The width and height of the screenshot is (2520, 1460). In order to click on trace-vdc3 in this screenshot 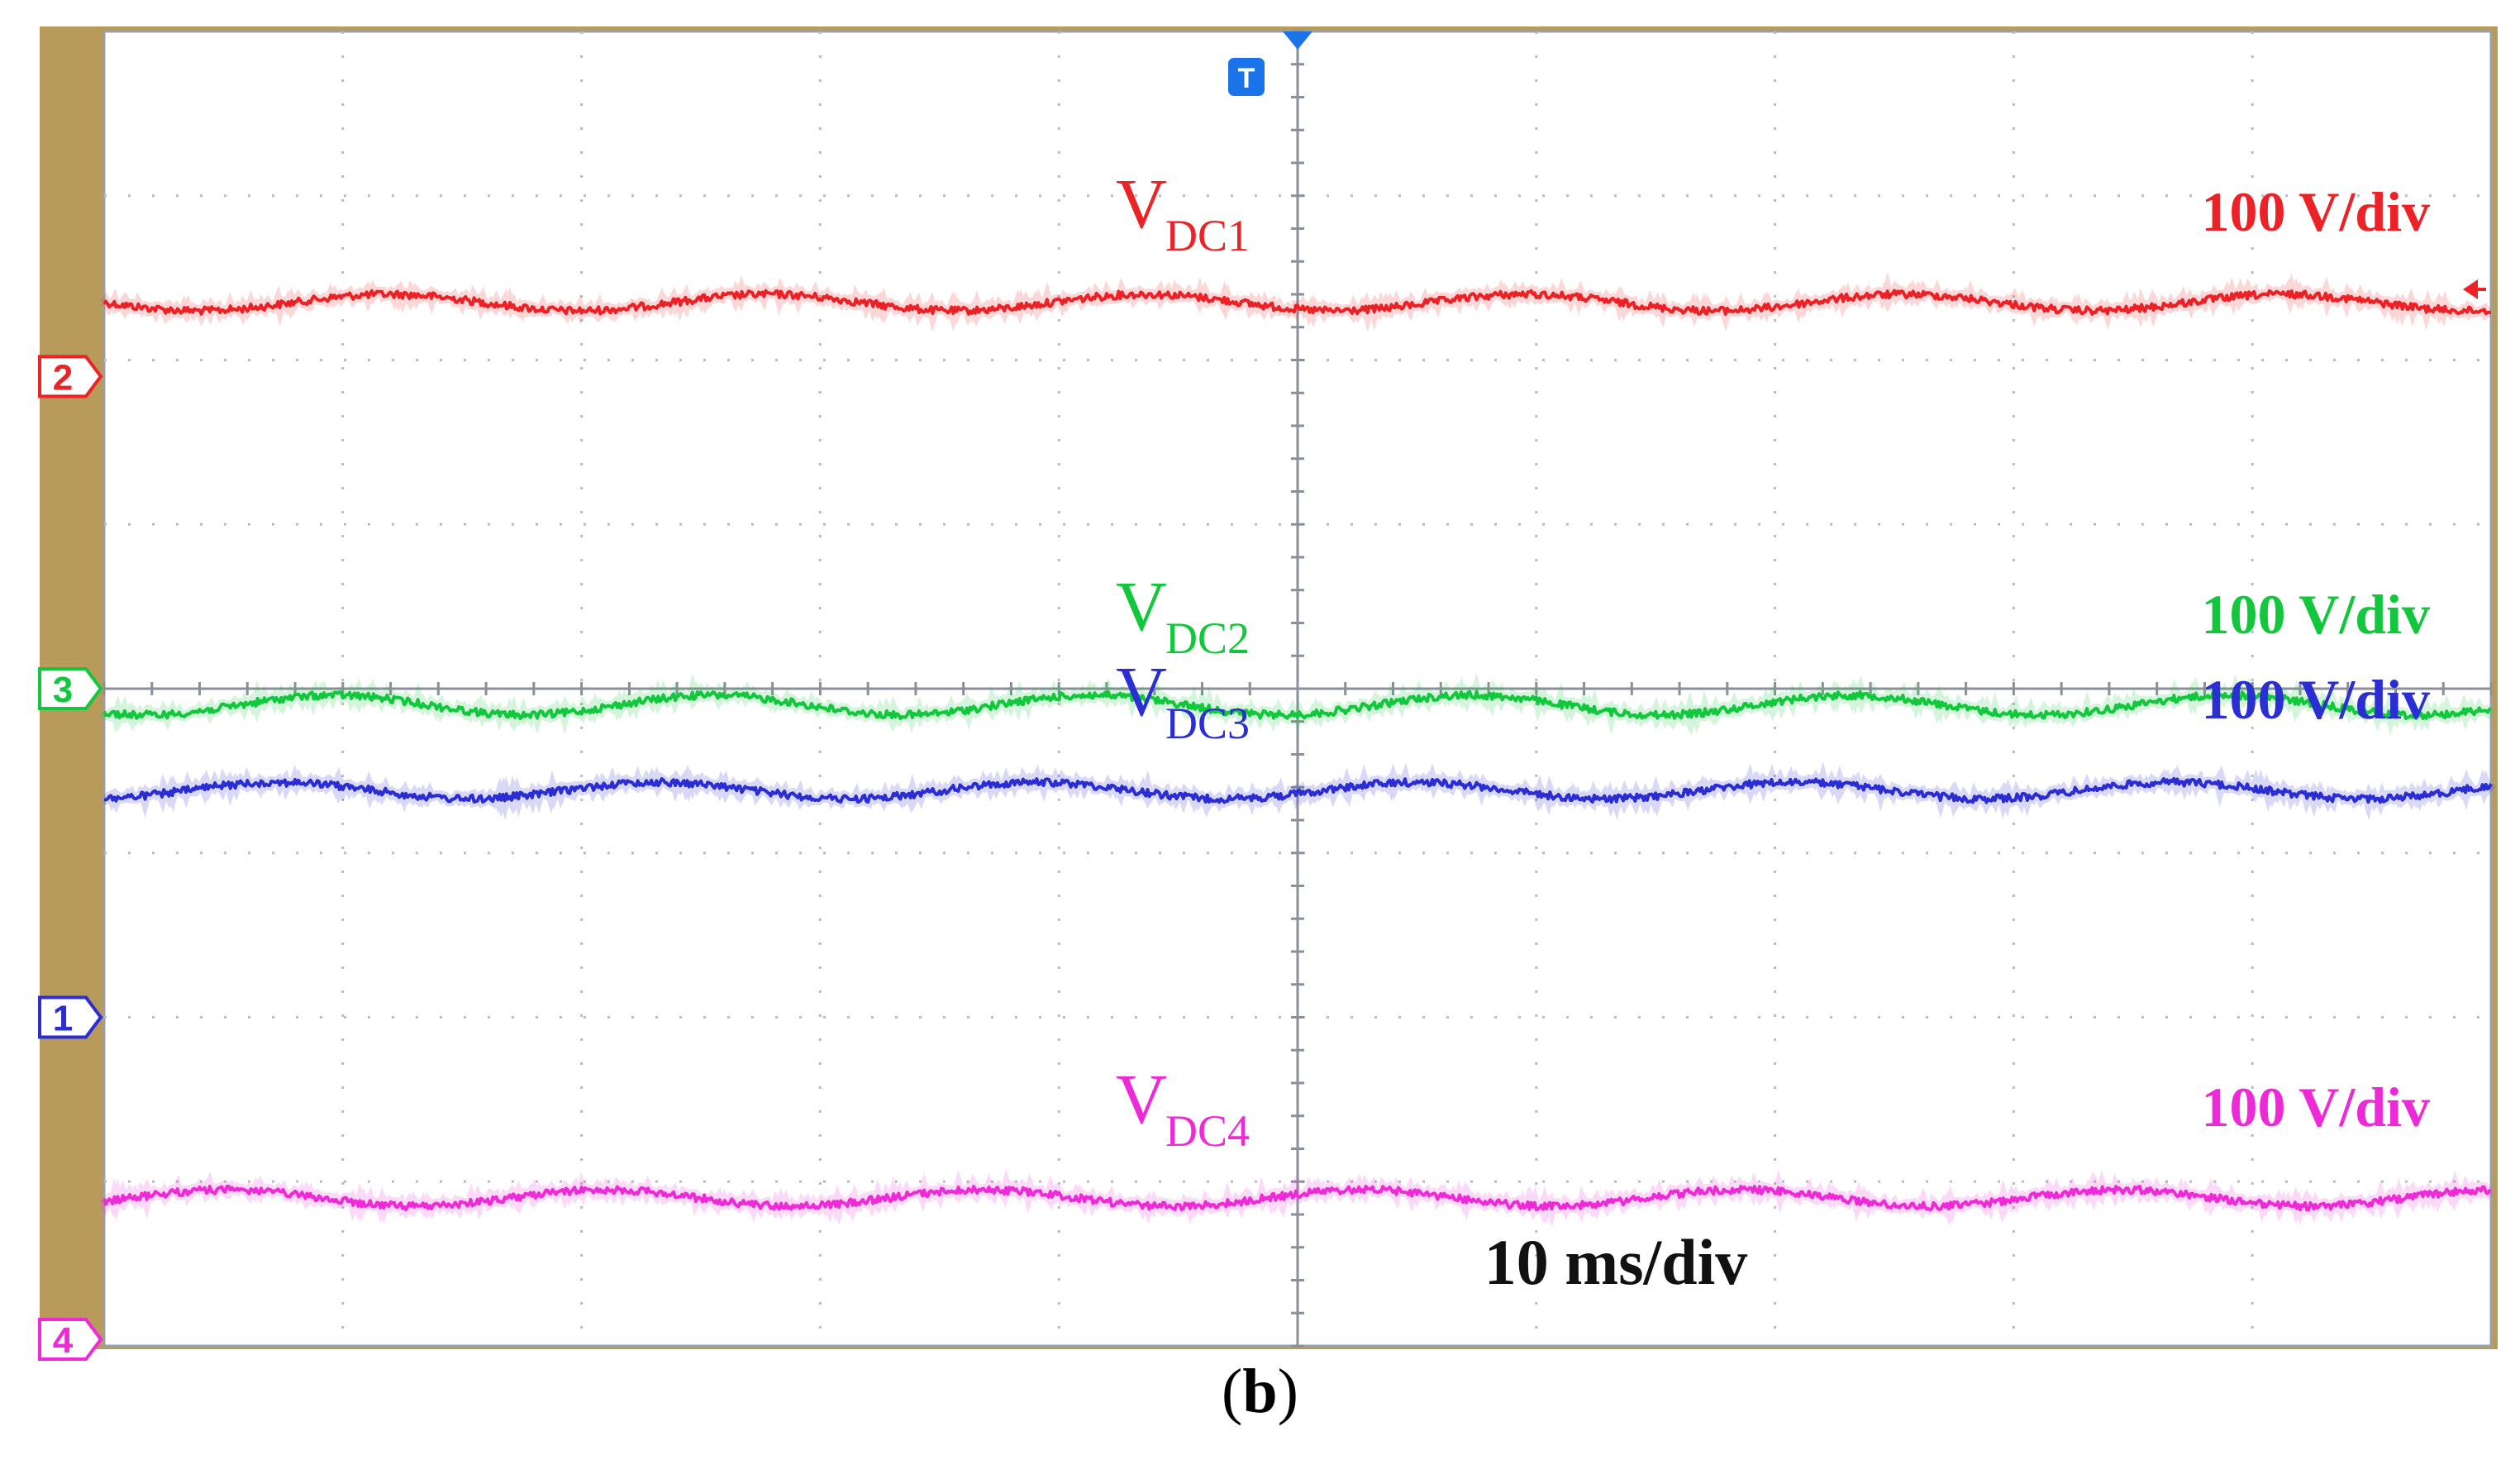, I will do `click(1298, 790)`.